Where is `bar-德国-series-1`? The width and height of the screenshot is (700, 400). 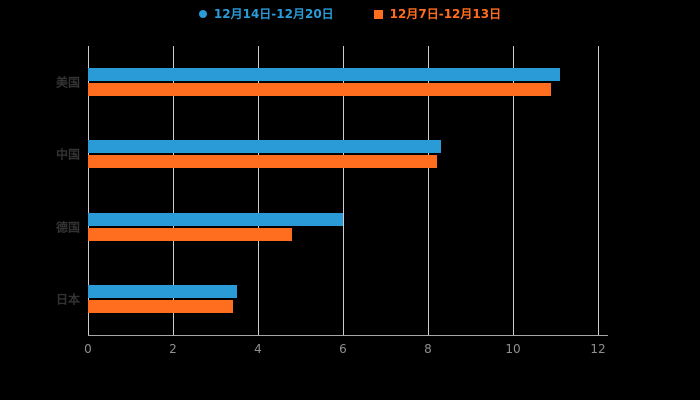
bar-德国-series-1 is located at coordinates (190, 234).